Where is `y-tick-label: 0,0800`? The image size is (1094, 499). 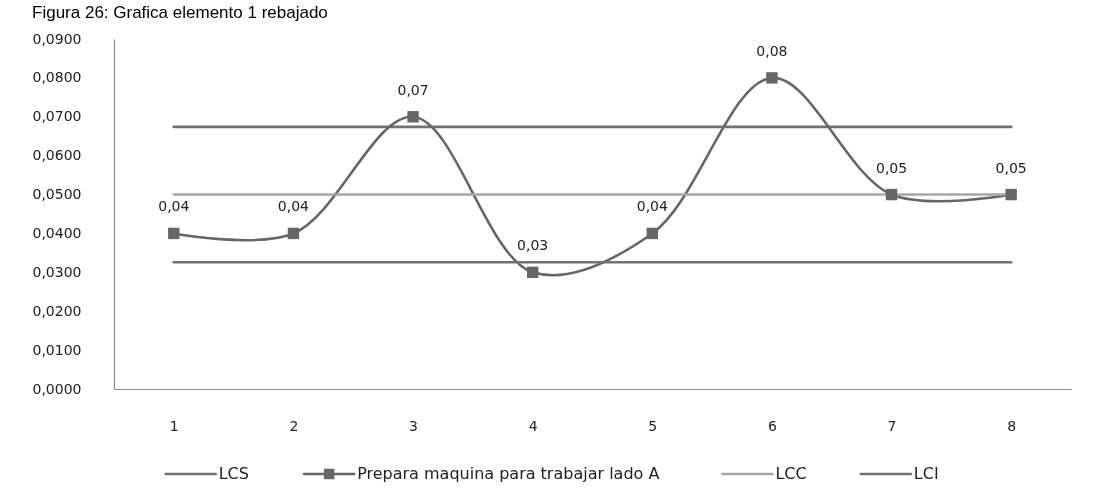 y-tick-label: 0,0800 is located at coordinates (57, 77).